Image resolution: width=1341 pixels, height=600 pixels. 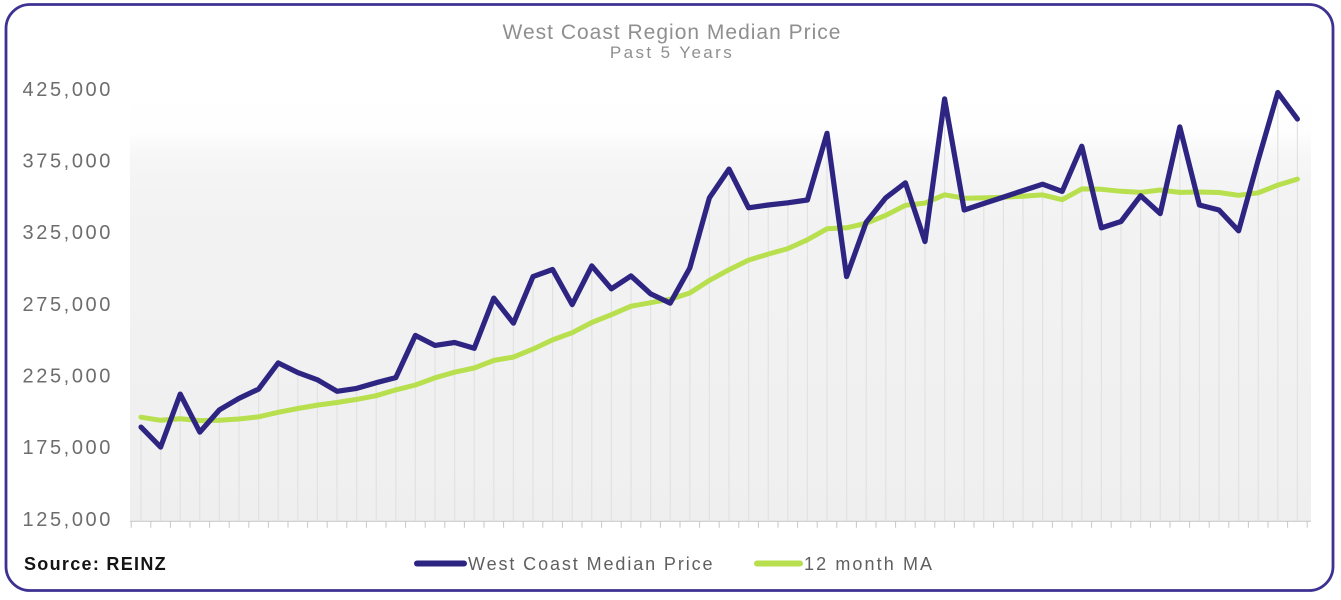 What do you see at coordinates (68, 305) in the screenshot?
I see `svg-text: 275,000` at bounding box center [68, 305].